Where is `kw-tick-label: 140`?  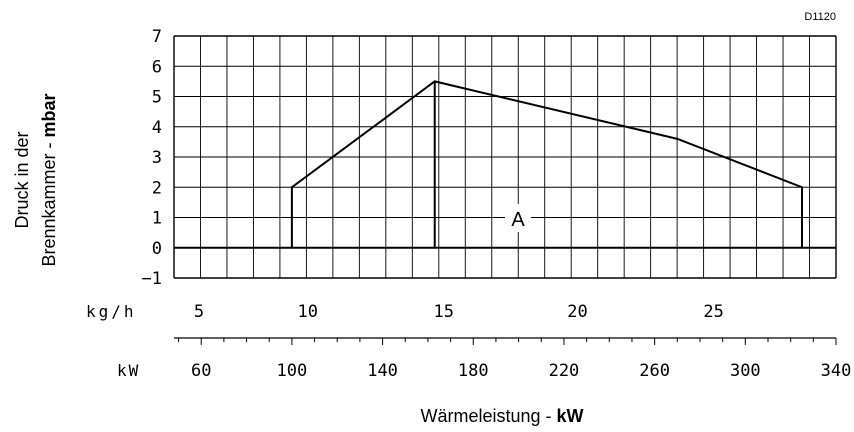 kw-tick-label: 140 is located at coordinates (382, 371).